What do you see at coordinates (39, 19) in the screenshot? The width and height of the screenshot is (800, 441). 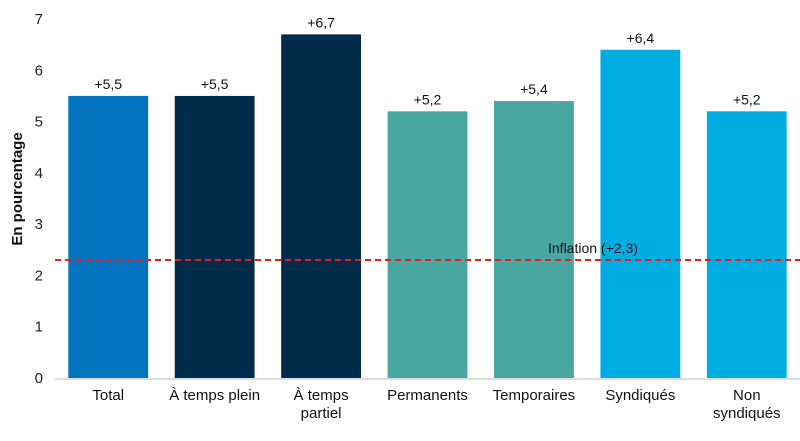 I see `y-tick-label: 7` at bounding box center [39, 19].